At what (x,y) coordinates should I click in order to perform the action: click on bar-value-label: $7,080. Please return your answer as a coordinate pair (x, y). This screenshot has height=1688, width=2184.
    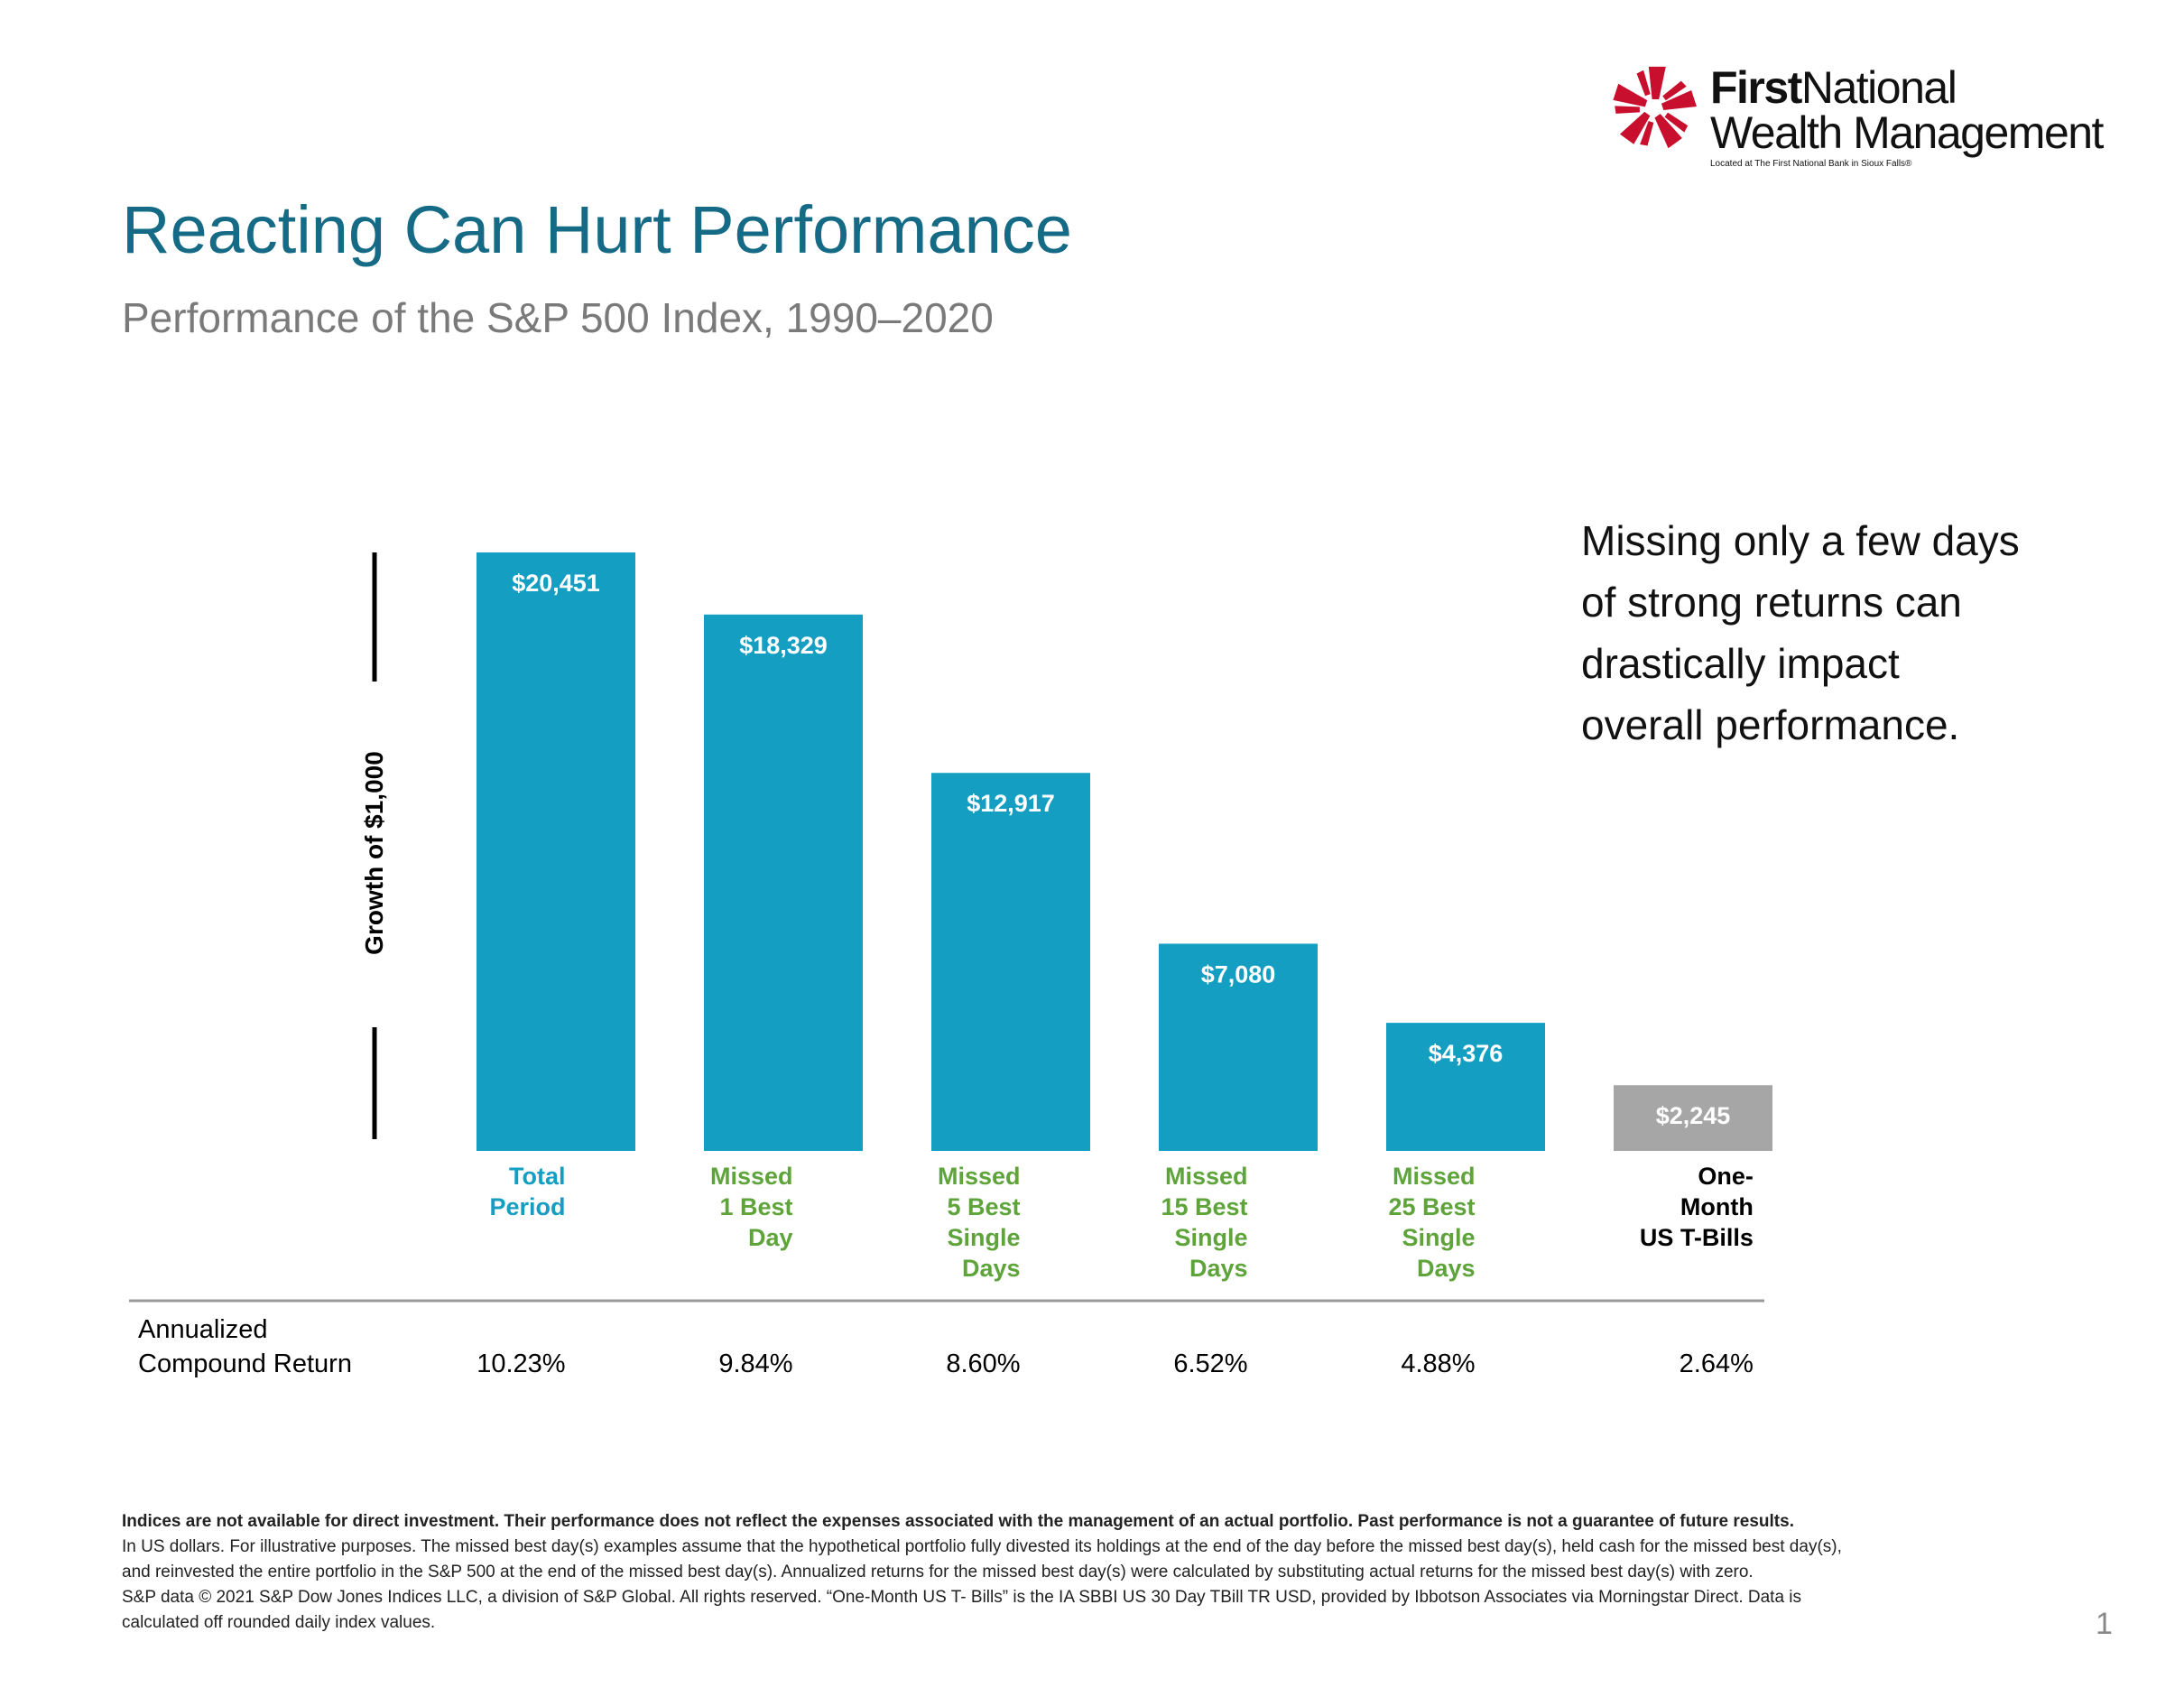
    Looking at the image, I should click on (1238, 974).